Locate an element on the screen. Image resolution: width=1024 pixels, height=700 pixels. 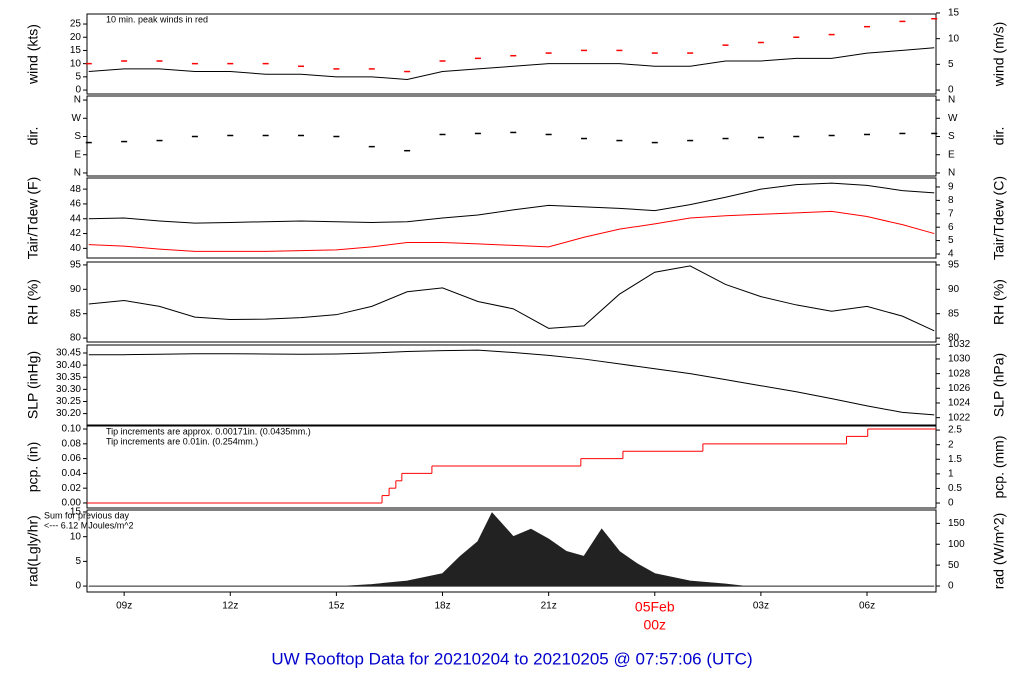
y2-tick-label: 1.5 is located at coordinates (955, 459).